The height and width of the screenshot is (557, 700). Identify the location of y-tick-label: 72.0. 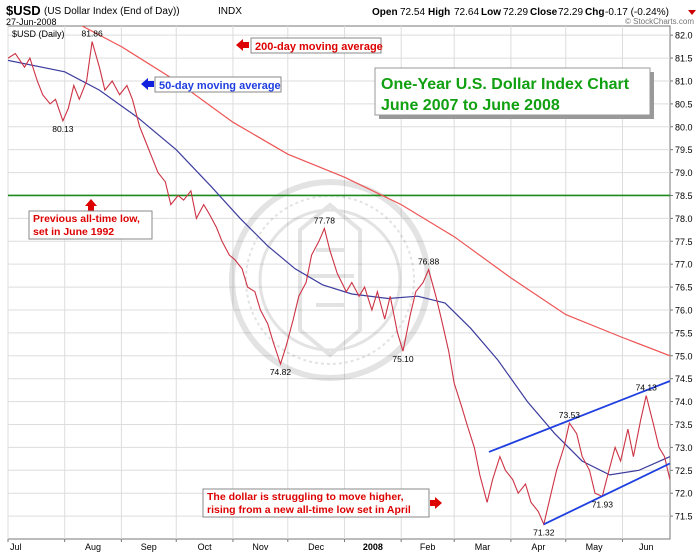
(684, 494).